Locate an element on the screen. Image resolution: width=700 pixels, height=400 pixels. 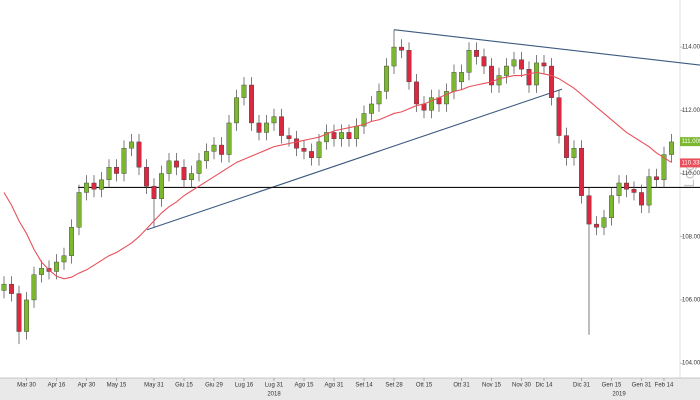
x-tick-label: Mar 30 is located at coordinates (26, 386).